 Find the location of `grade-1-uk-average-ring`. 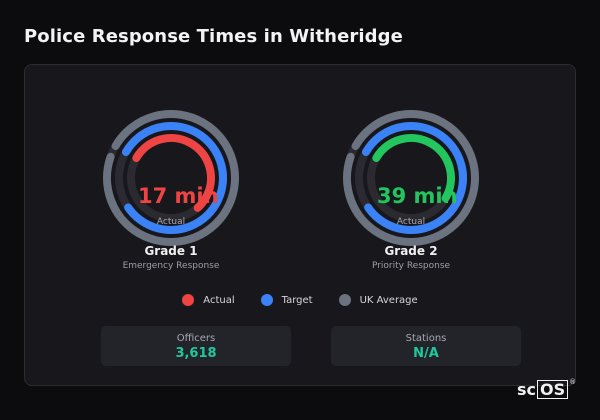

grade-1-uk-average-ring is located at coordinates (171, 178).